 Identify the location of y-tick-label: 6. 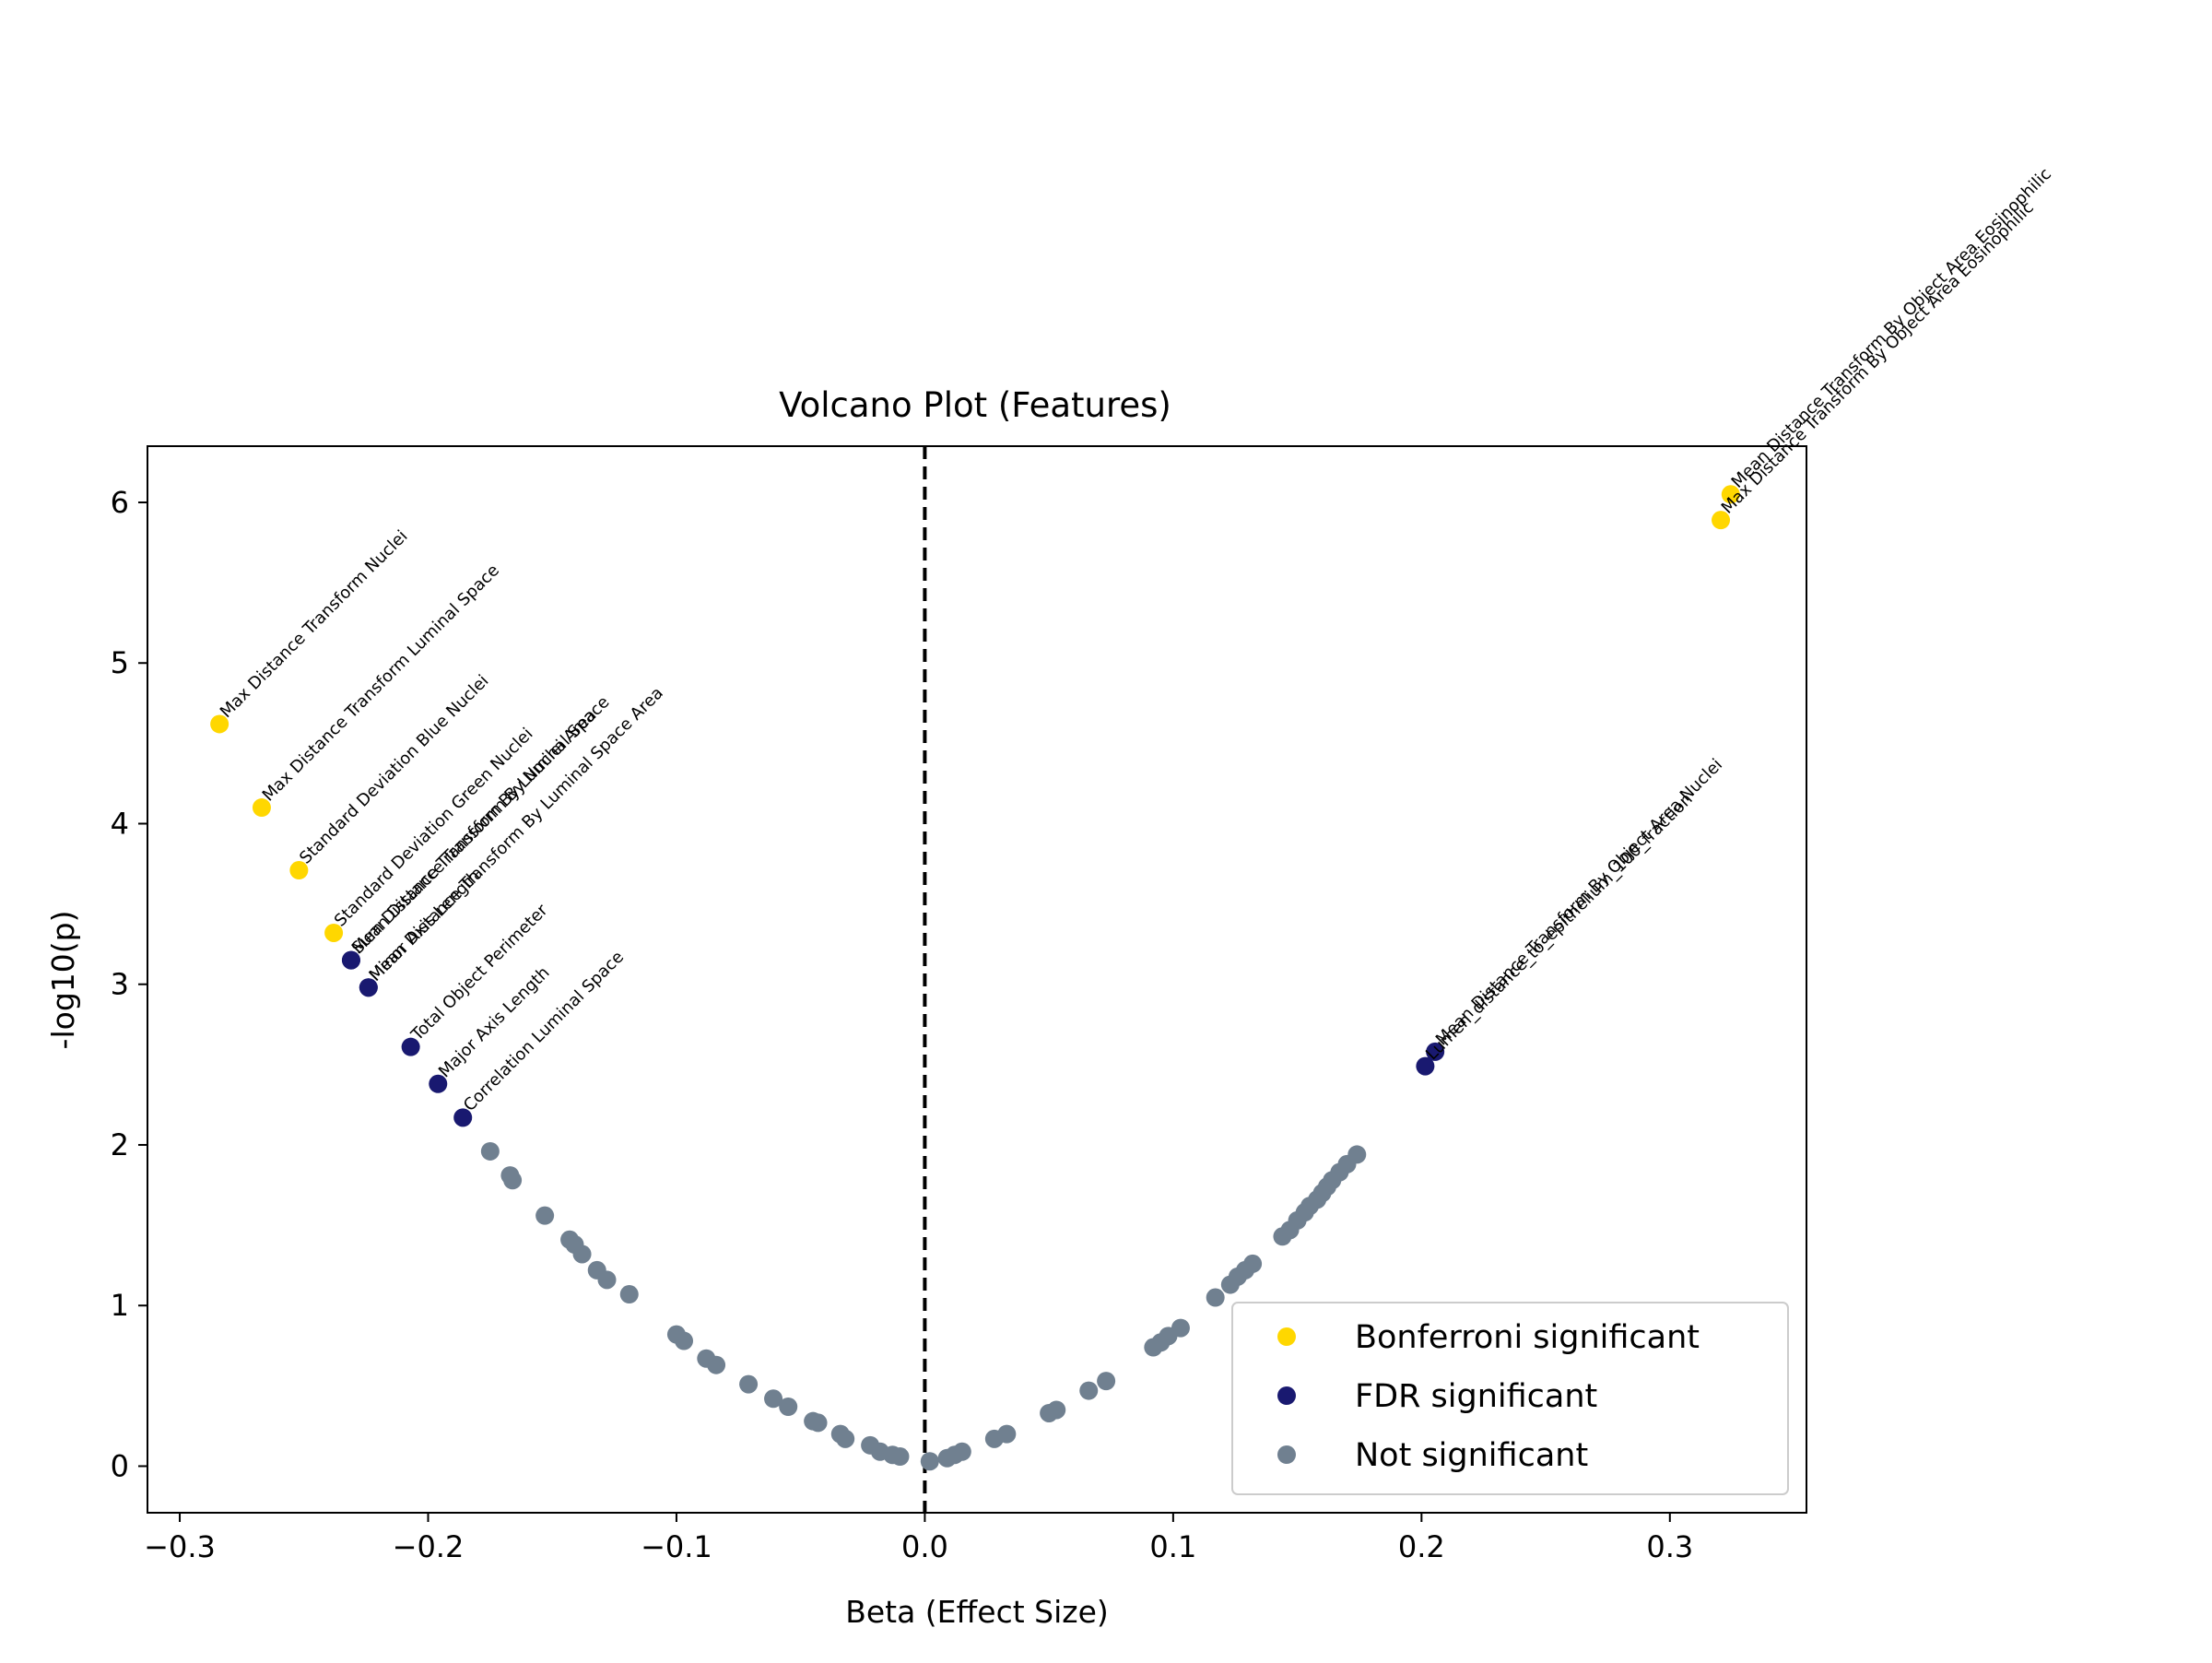
(120, 502).